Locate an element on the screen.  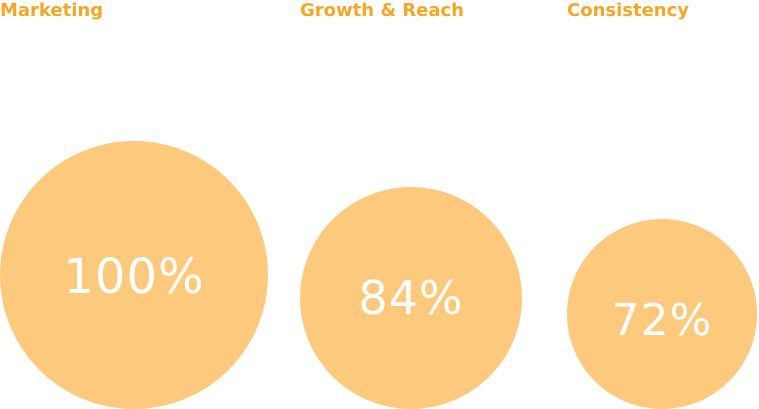
metric-title-consistency: Consistency is located at coordinates (628, 10).